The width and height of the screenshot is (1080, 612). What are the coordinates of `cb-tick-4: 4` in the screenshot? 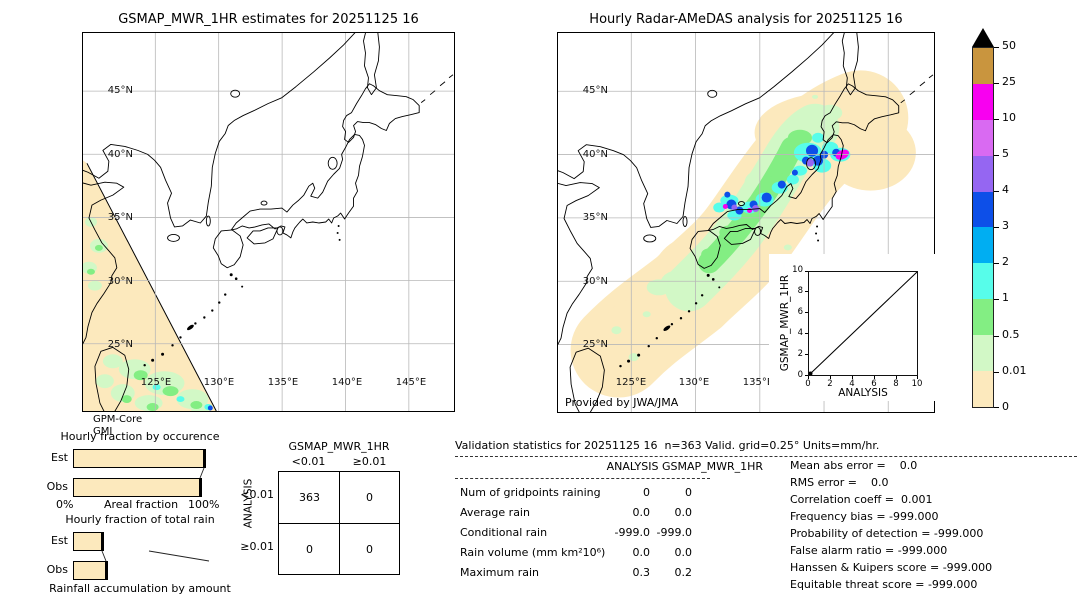 It's located at (1005, 189).